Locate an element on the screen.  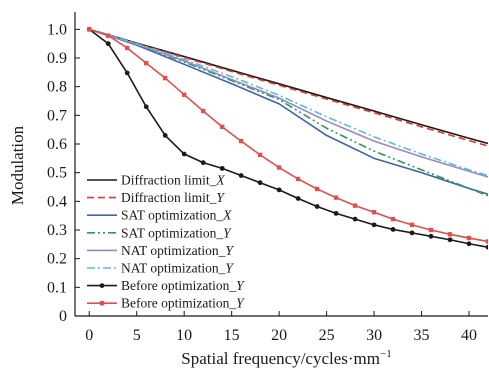
y-tick-label: 0.5 is located at coordinates (57, 173).